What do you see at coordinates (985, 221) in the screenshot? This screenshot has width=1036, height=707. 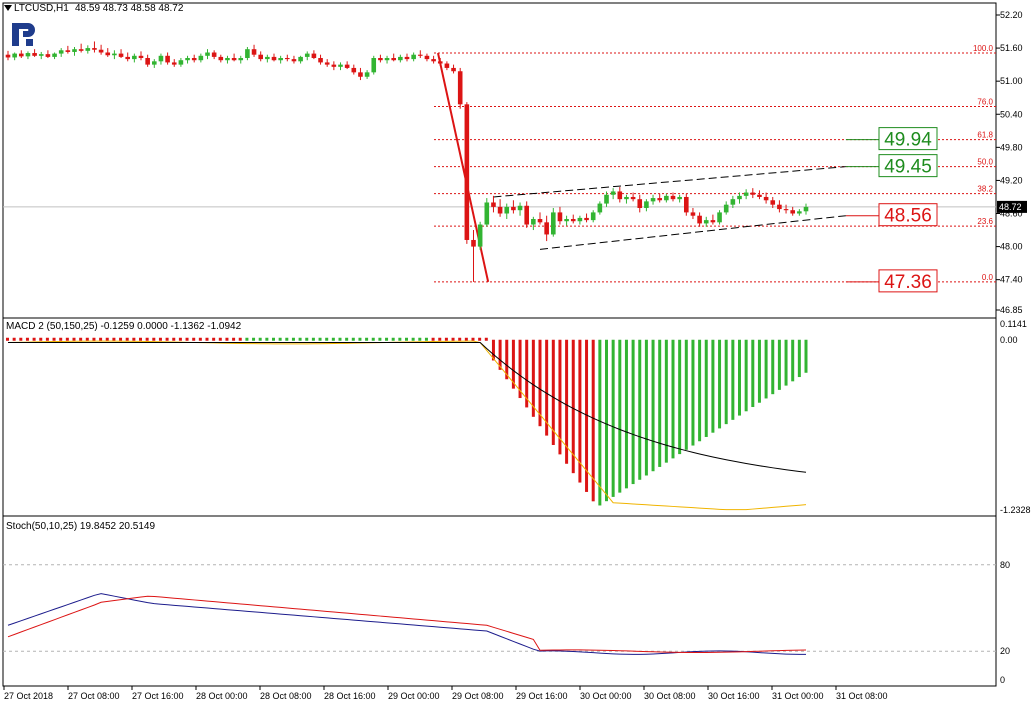 I see `fib-level-label: 23.6` at bounding box center [985, 221].